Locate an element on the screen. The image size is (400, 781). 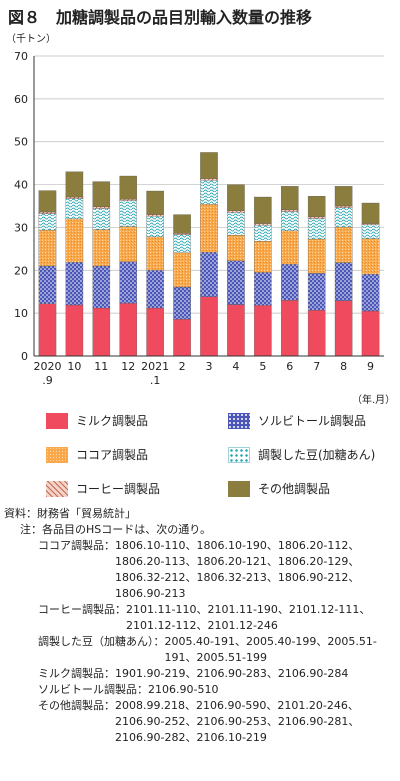
hs-code-label: ココア調製品： is located at coordinates (76, 545).